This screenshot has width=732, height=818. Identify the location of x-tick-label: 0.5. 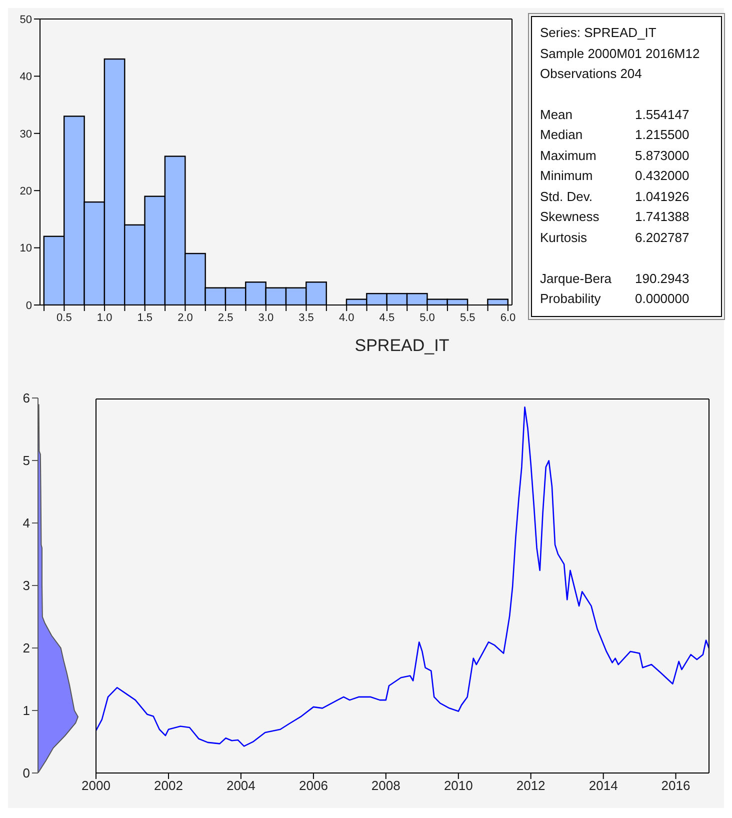
(64, 318).